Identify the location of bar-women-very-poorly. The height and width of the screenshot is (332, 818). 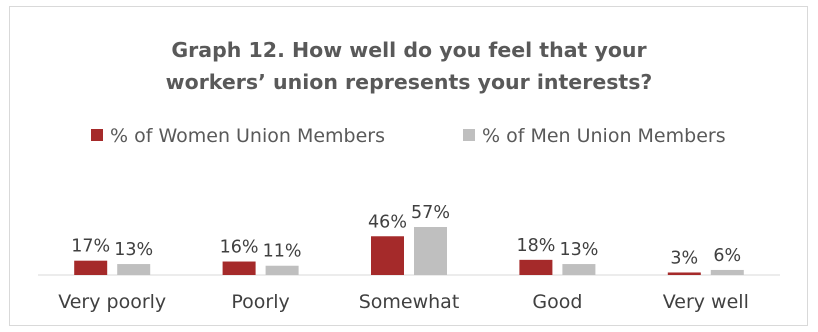
(91, 267).